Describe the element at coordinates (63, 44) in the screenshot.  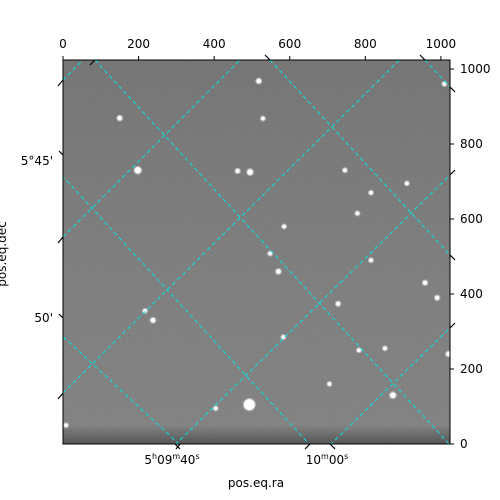
I see `top-tick-label-0: 0` at that location.